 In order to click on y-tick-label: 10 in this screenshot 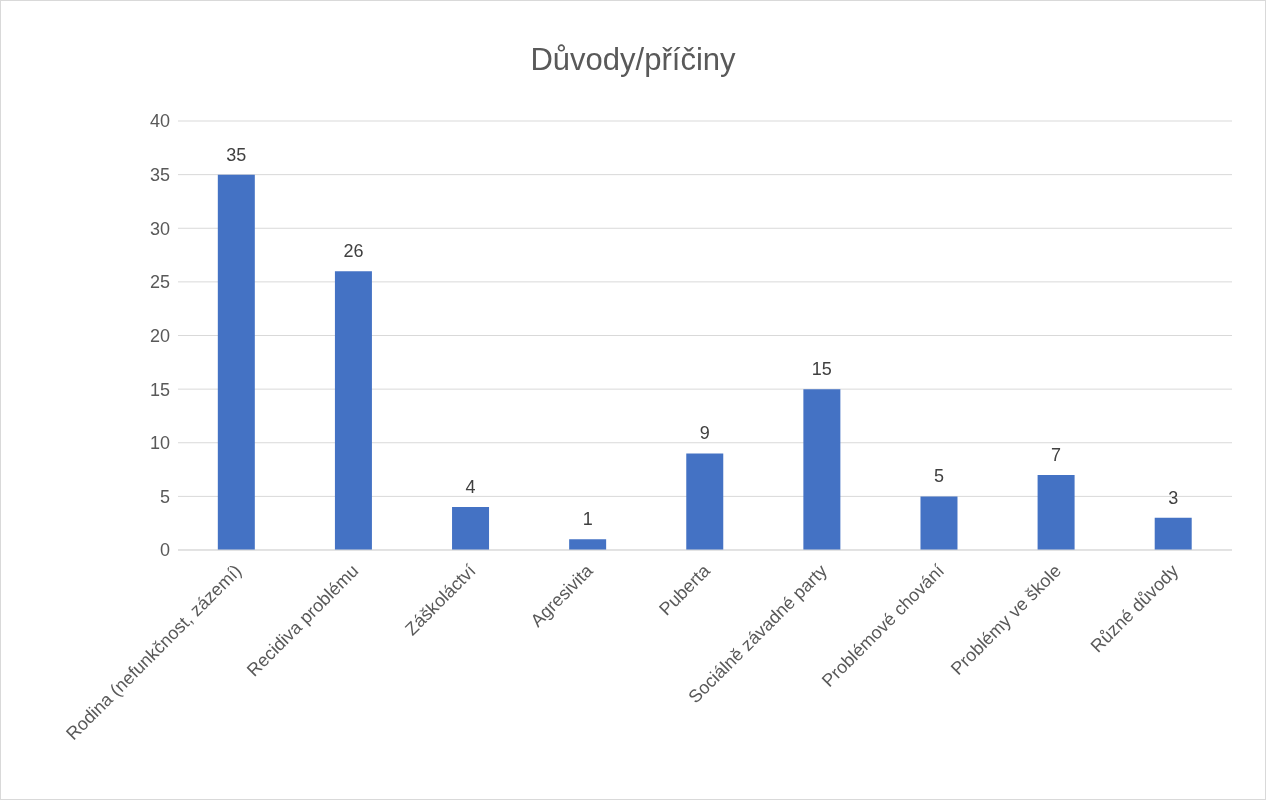, I will do `click(159, 443)`.